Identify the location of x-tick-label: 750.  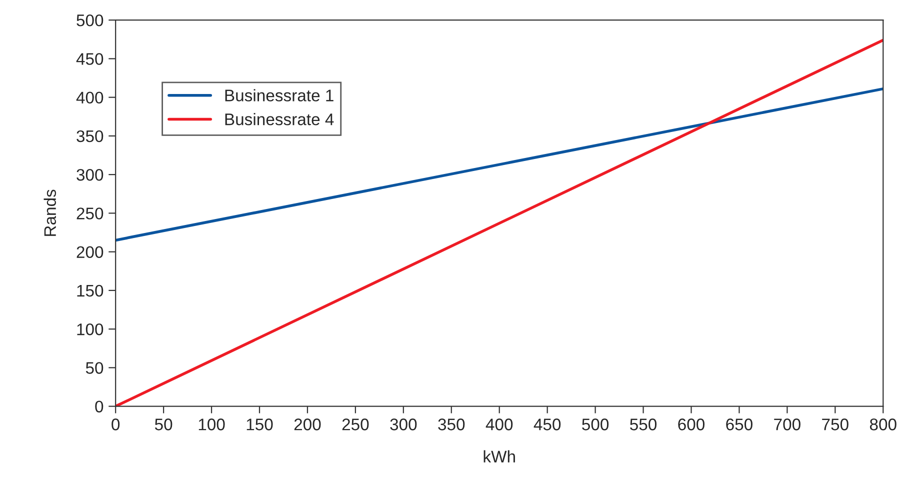
(835, 424).